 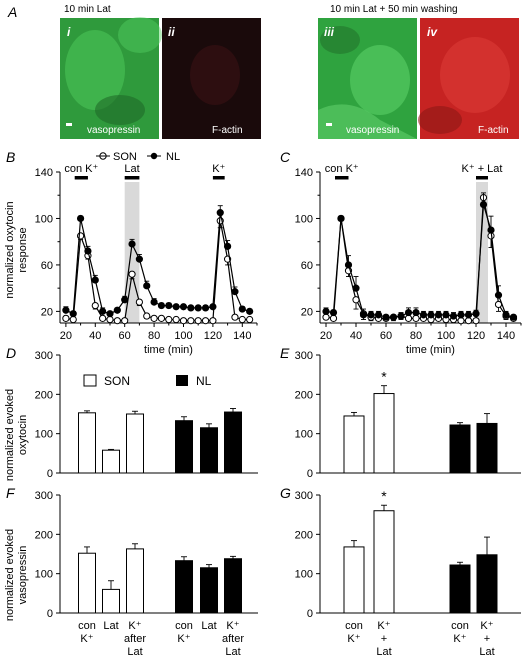 What do you see at coordinates (493, 130) in the screenshot?
I see `micrograph-iv-label: F-actin` at bounding box center [493, 130].